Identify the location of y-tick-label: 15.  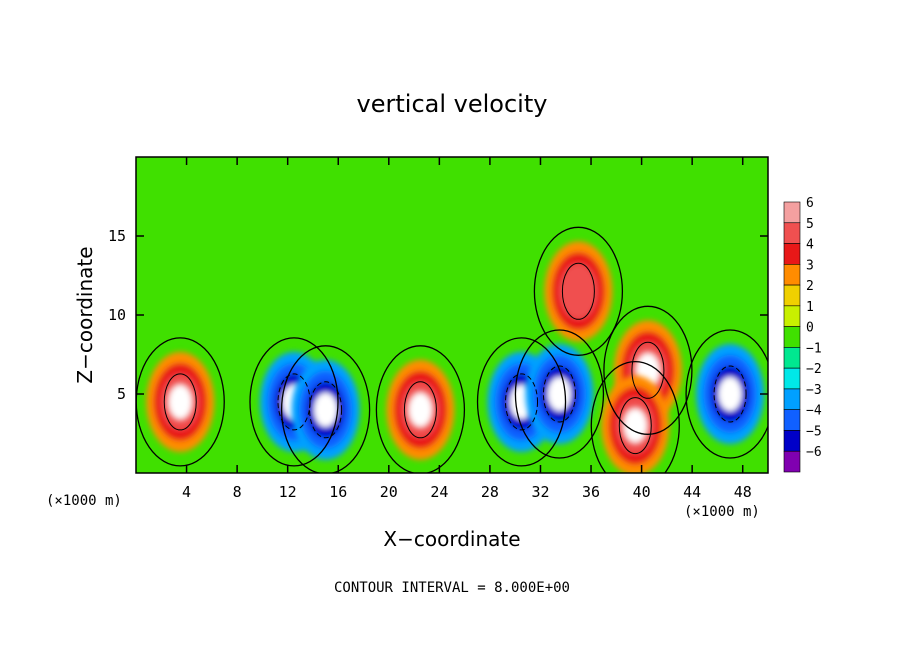
(117, 236).